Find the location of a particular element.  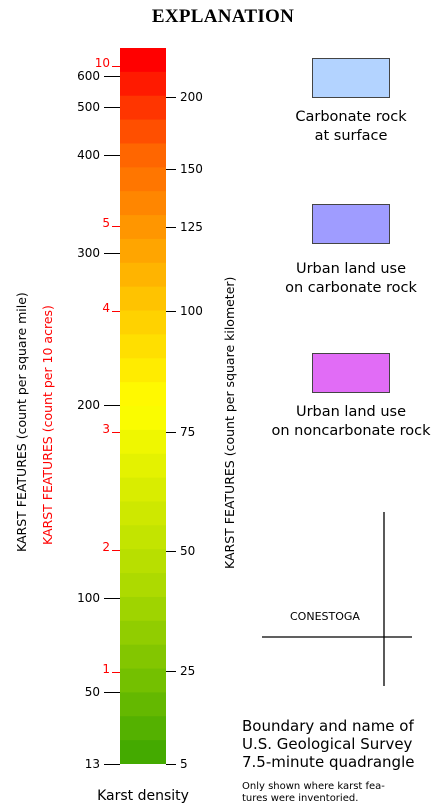

right-tick-label: 100 is located at coordinates (191, 311).